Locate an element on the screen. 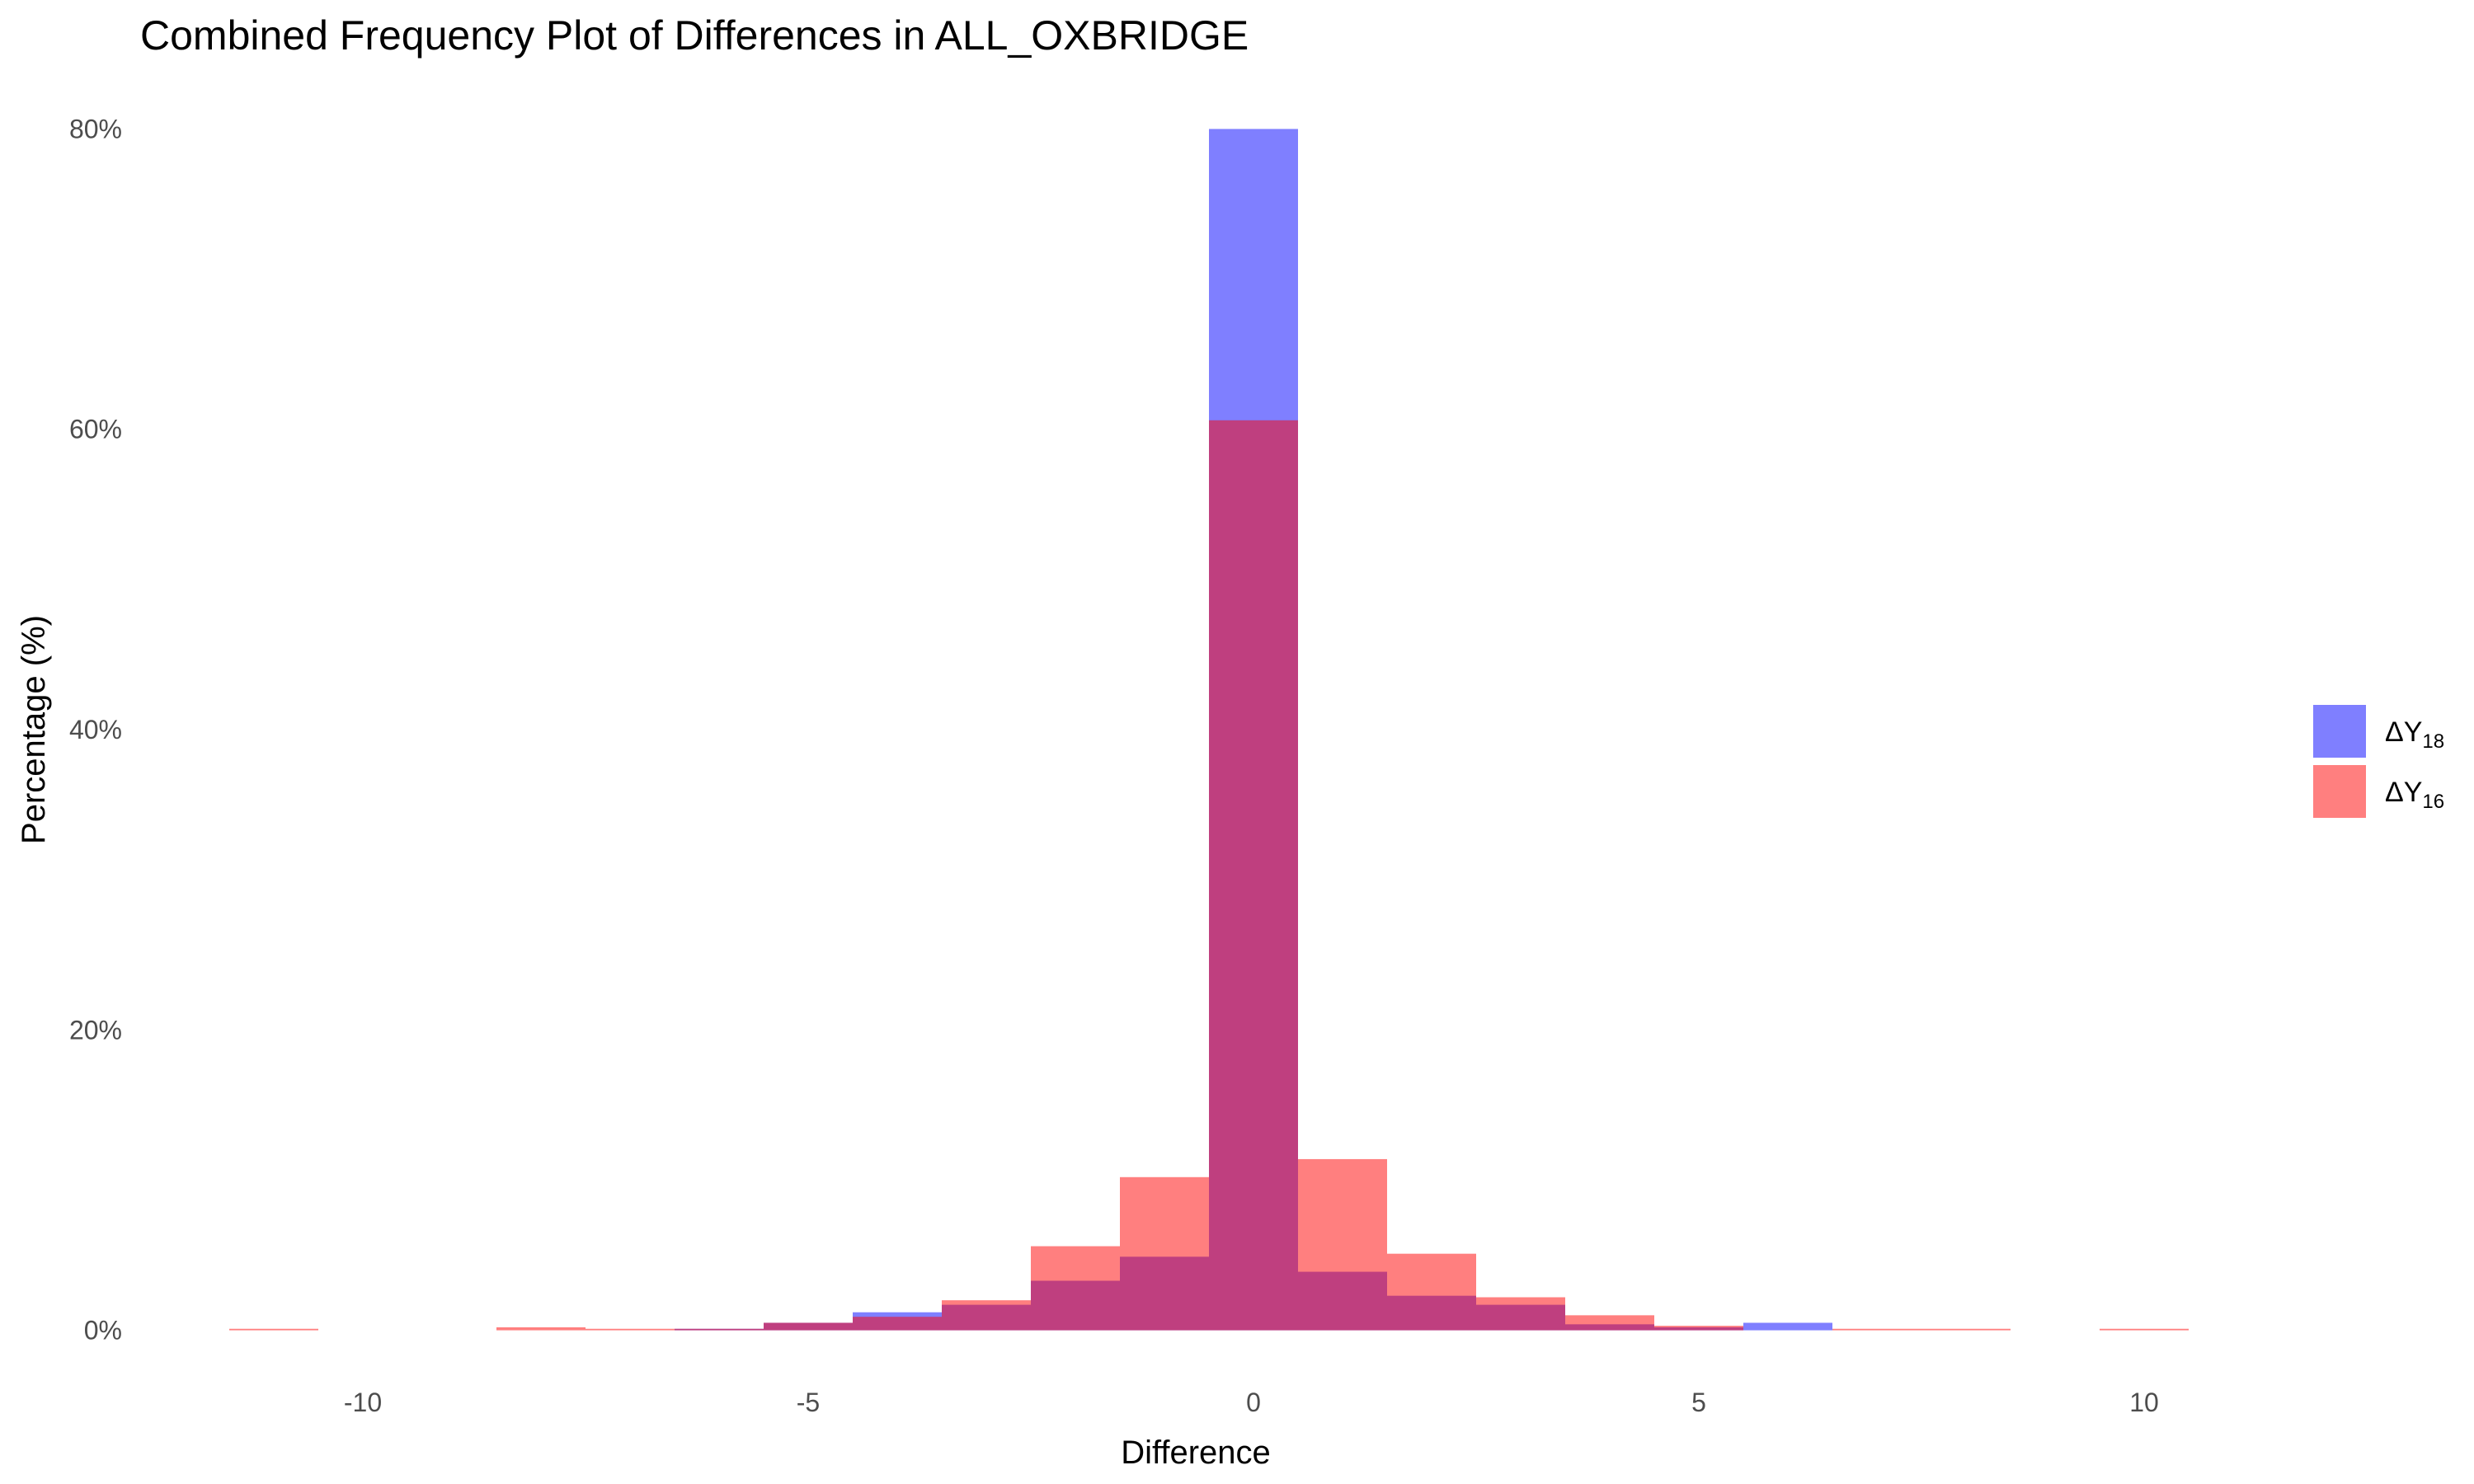 The height and width of the screenshot is (1484, 2474). x-tick-label: 0 is located at coordinates (1253, 1402).